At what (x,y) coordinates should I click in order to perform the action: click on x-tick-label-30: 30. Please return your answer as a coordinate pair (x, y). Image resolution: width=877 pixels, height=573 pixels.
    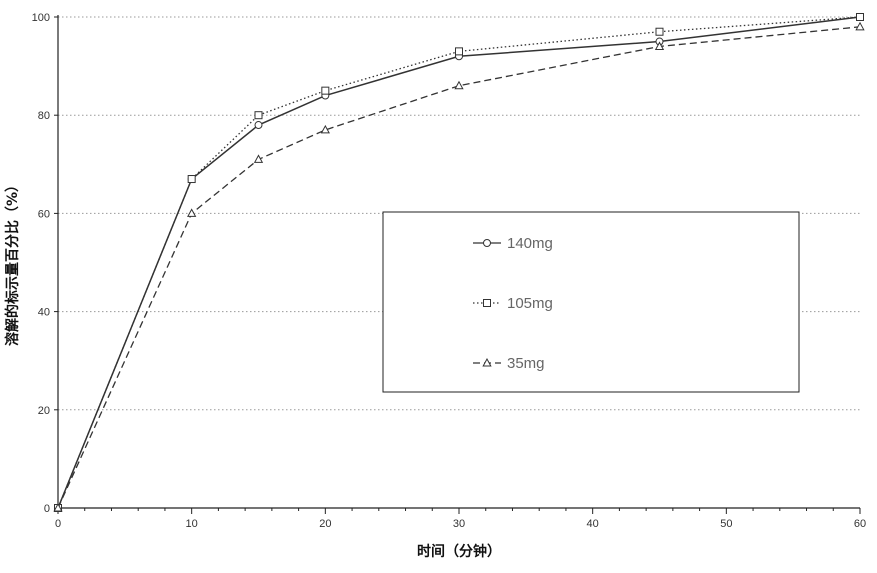
    Looking at the image, I should click on (459, 524).